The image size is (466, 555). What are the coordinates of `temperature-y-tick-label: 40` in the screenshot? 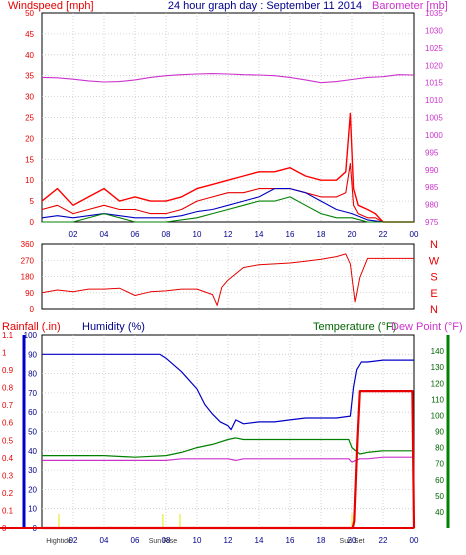 It's located at (439, 512).